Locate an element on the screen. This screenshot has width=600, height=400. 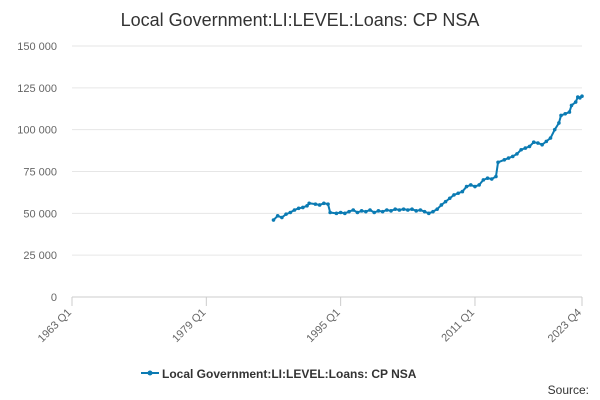
x-tick-label: 2023 Q4 is located at coordinates (565, 326).